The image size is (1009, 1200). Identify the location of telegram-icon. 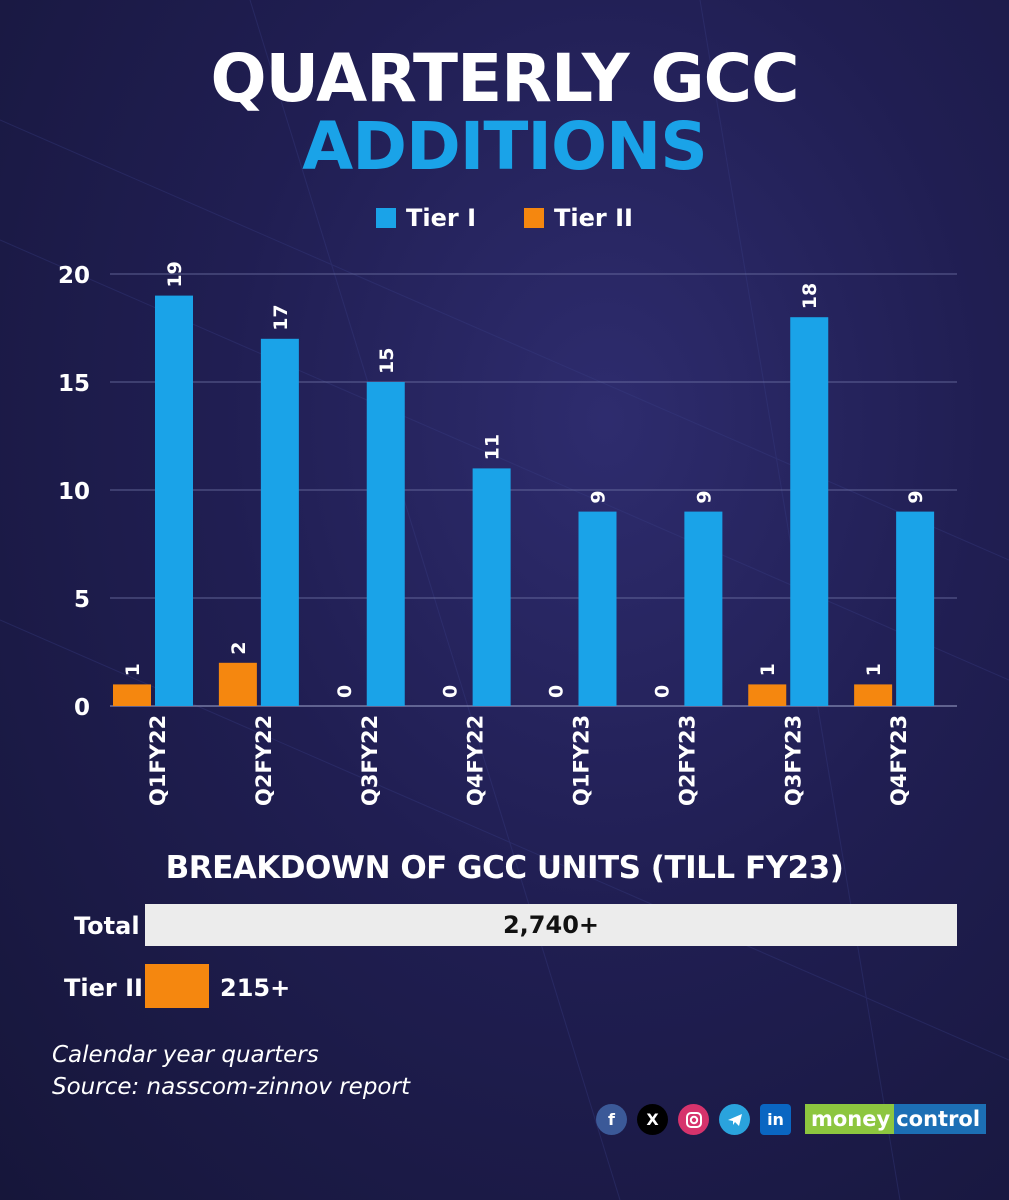
(734, 1119).